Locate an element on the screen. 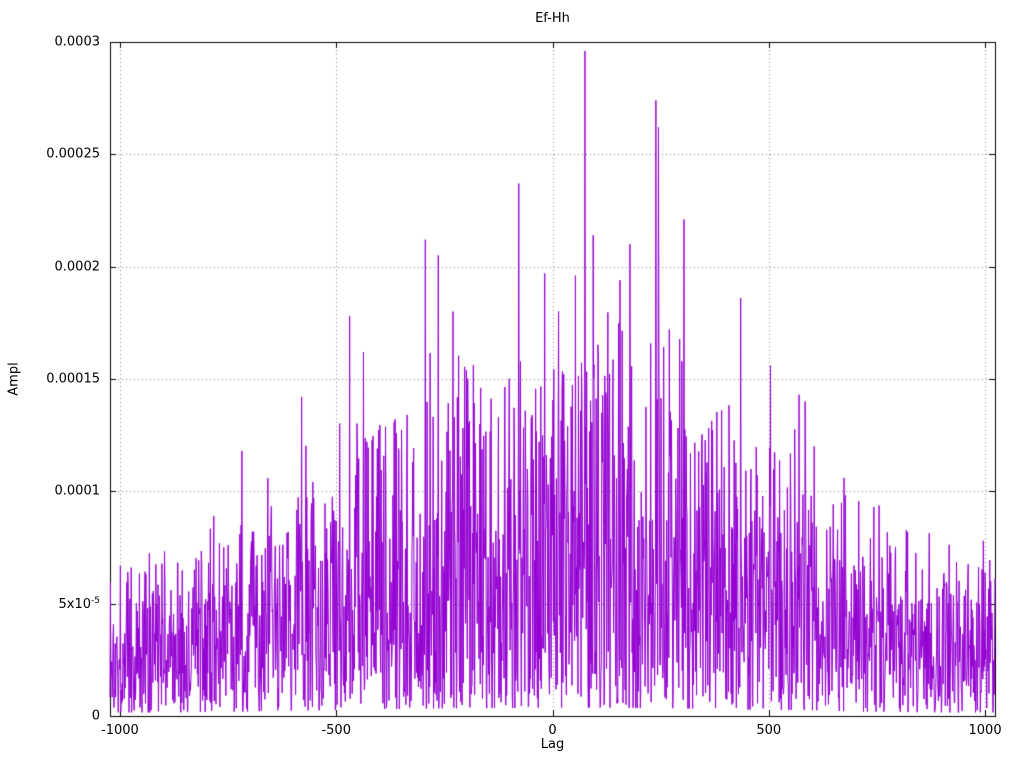 The height and width of the screenshot is (768, 1024). x-tick-label: 500 is located at coordinates (769, 730).